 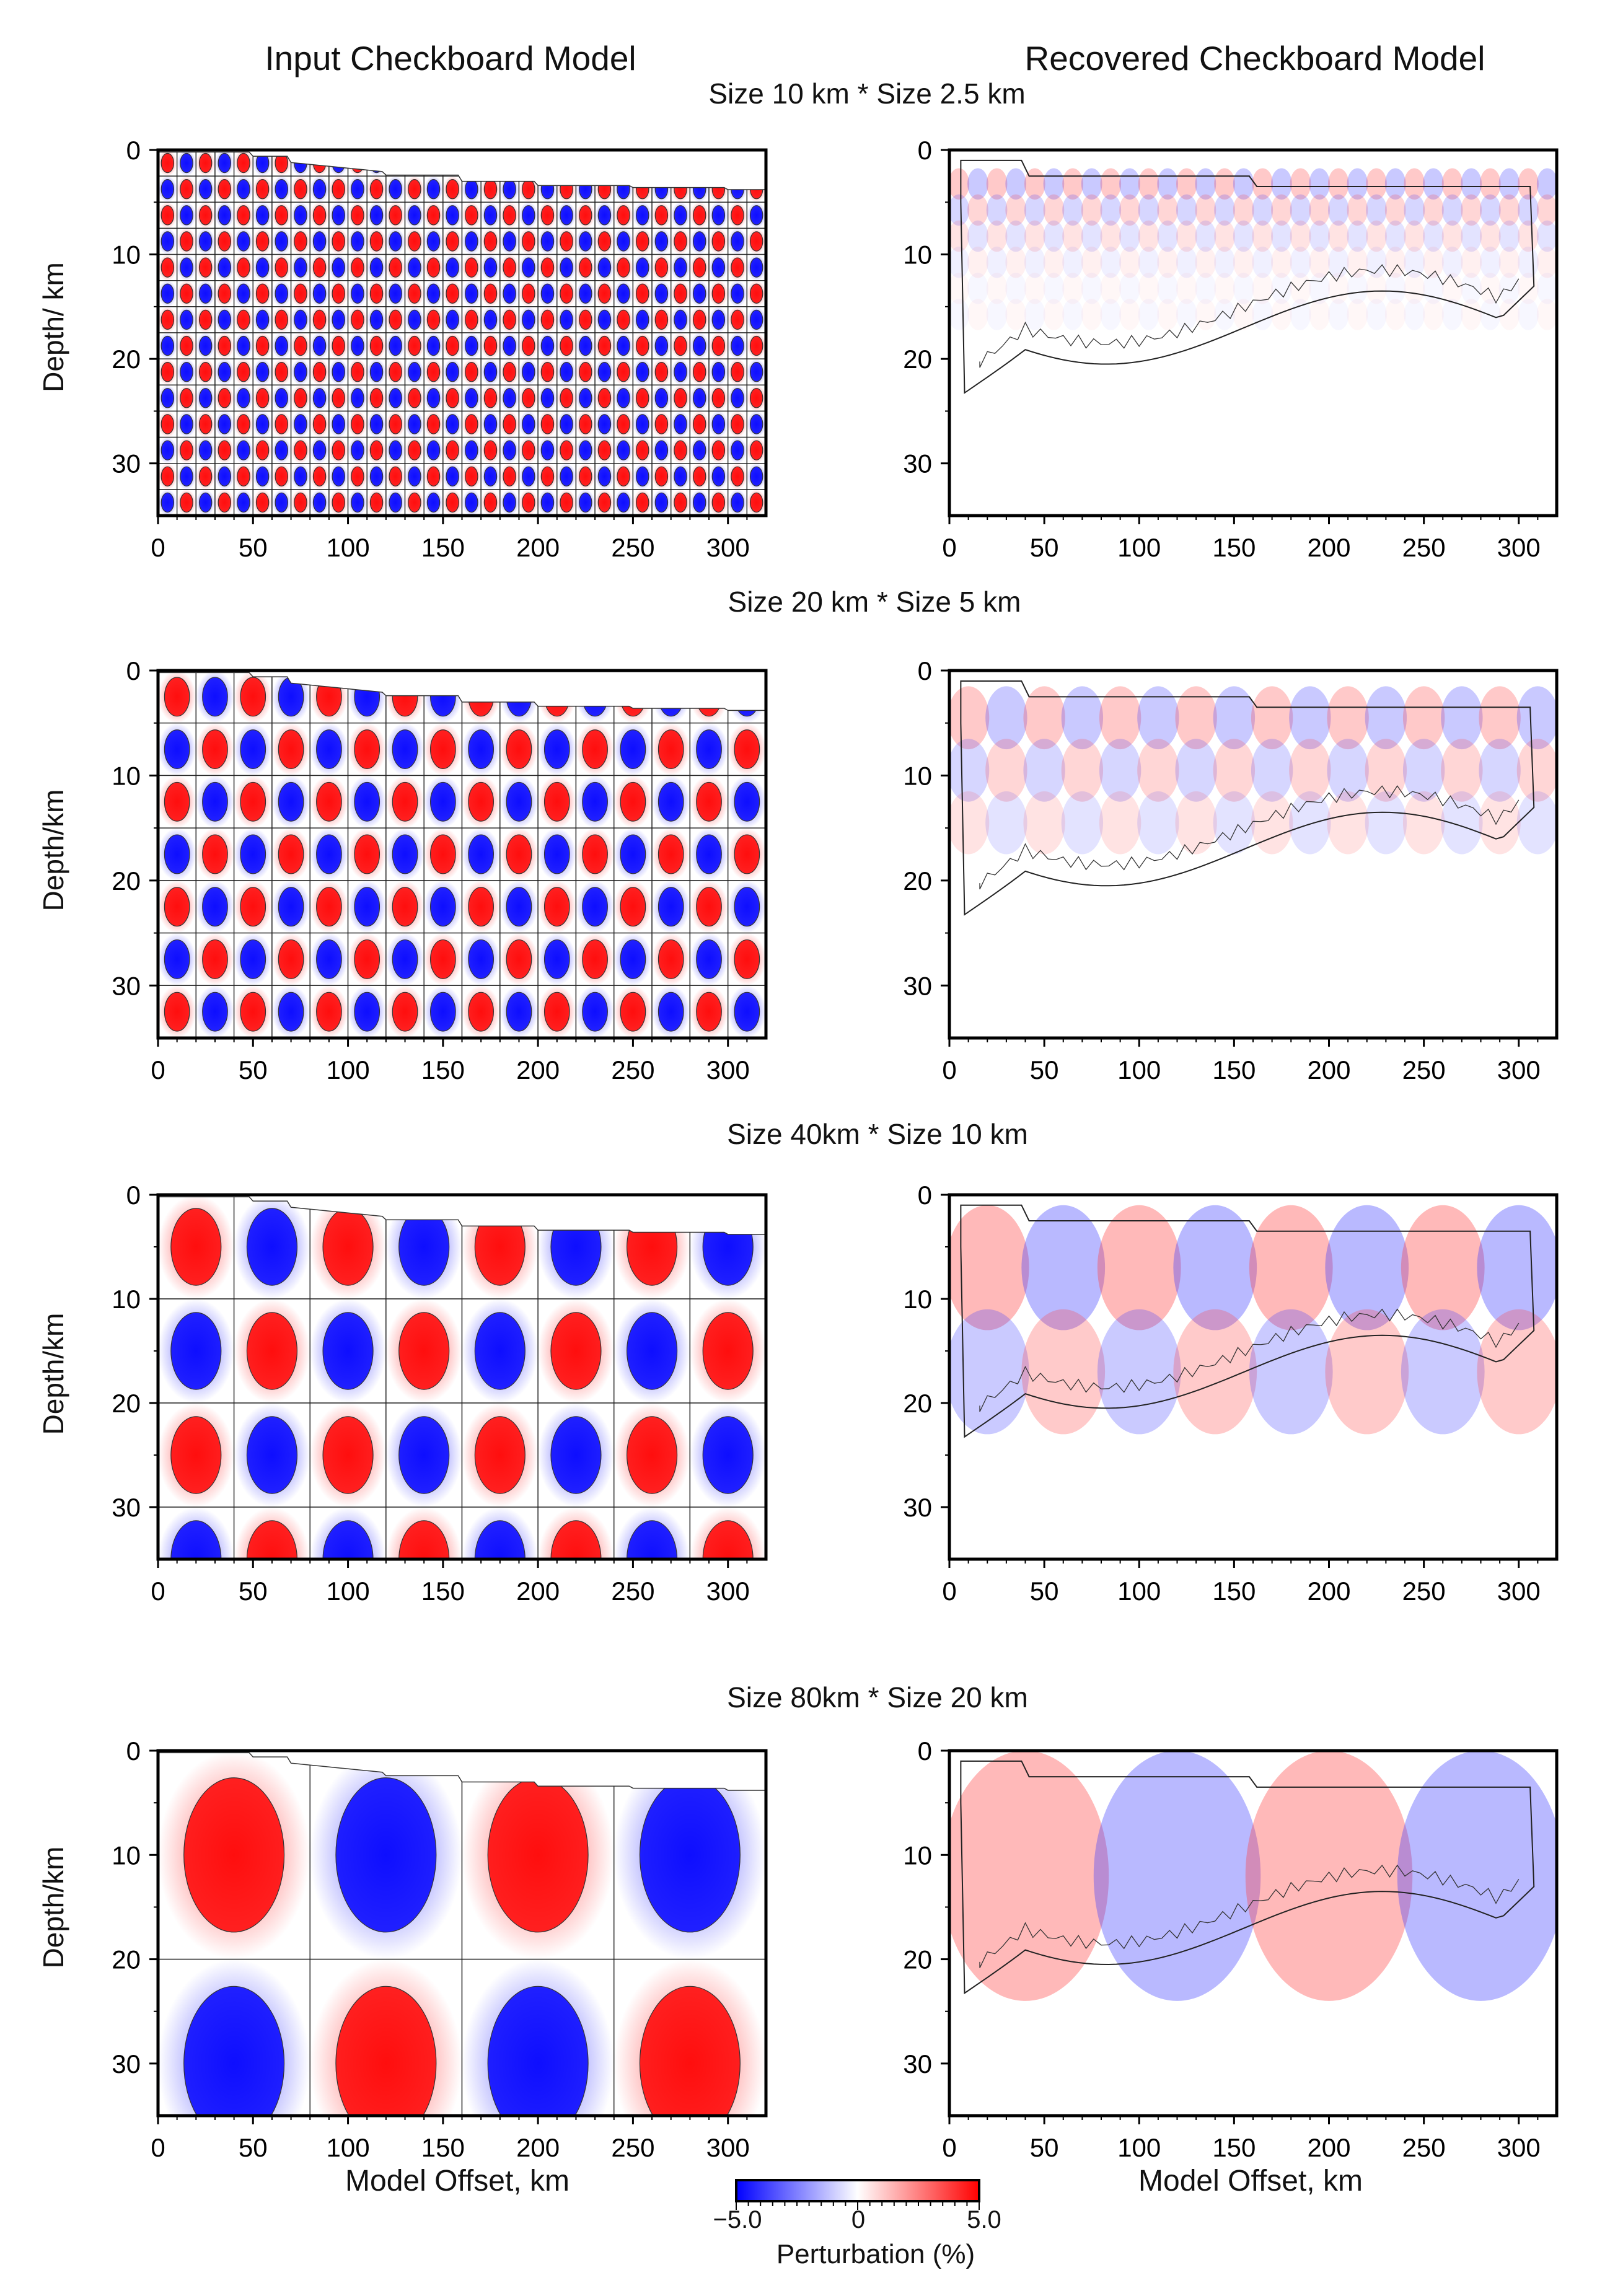 What do you see at coordinates (1044, 1069) in the screenshot?
I see `x-tick-label: 50` at bounding box center [1044, 1069].